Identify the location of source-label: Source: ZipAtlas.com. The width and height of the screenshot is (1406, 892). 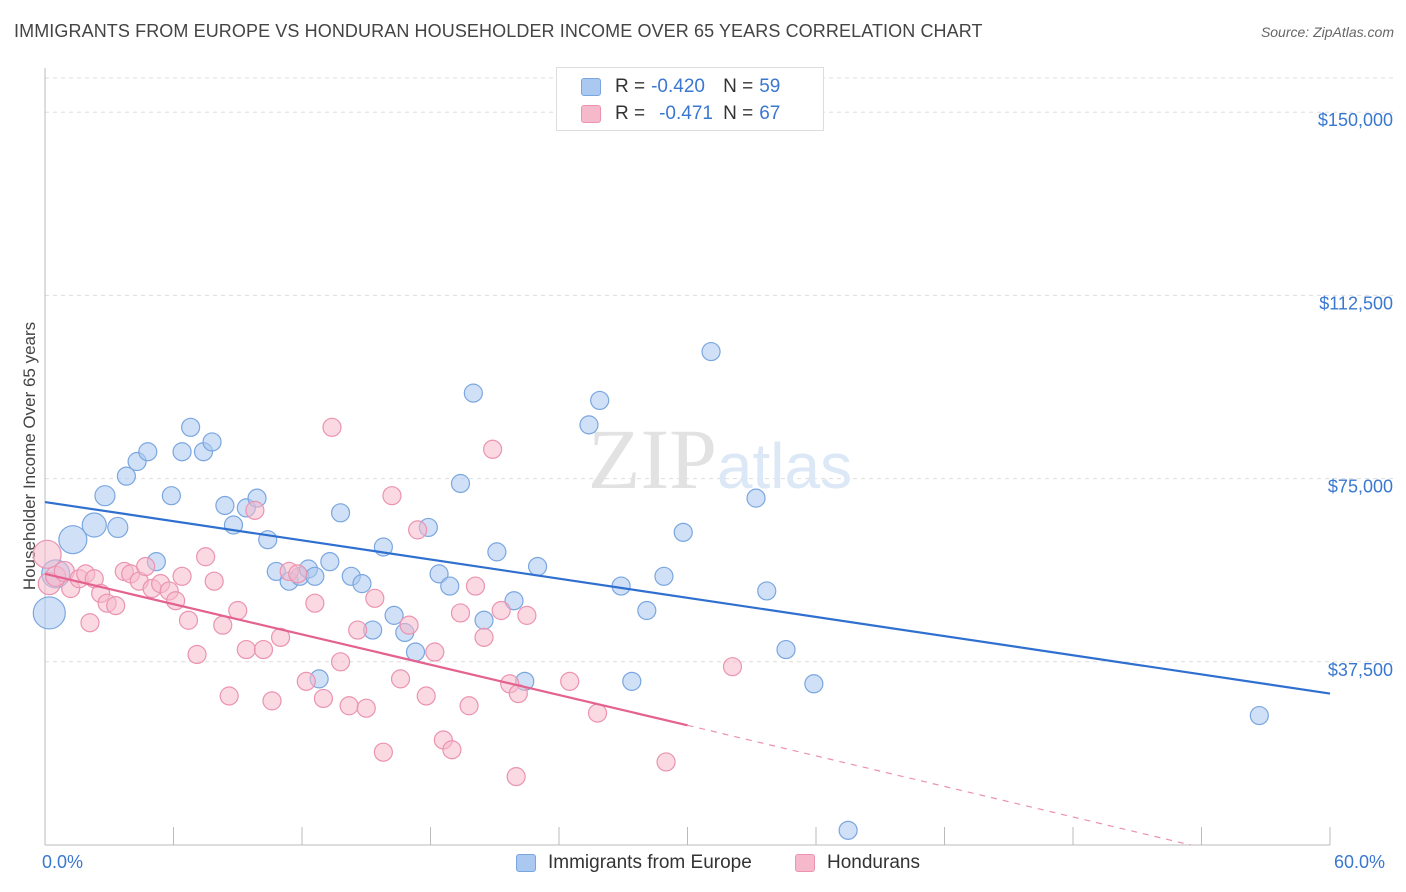
(1327, 32).